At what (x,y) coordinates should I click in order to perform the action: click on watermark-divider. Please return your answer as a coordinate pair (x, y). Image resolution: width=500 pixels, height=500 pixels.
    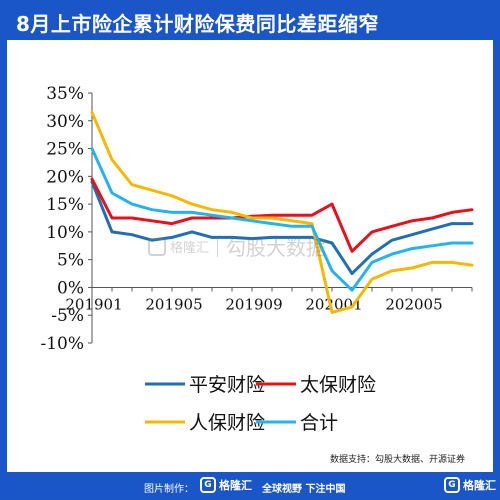
    Looking at the image, I should click on (218, 246).